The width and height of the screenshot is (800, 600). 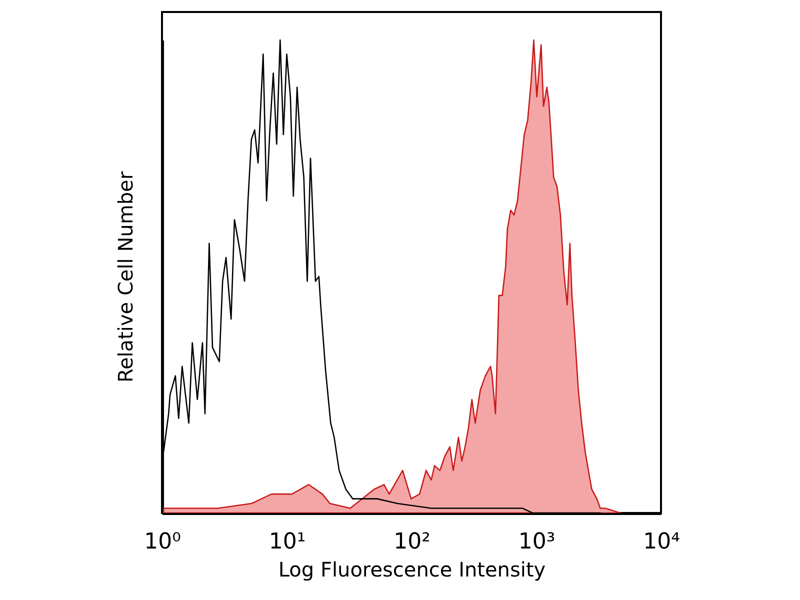 What do you see at coordinates (287, 542) in the screenshot?
I see `x-tick-label: 10¹` at bounding box center [287, 542].